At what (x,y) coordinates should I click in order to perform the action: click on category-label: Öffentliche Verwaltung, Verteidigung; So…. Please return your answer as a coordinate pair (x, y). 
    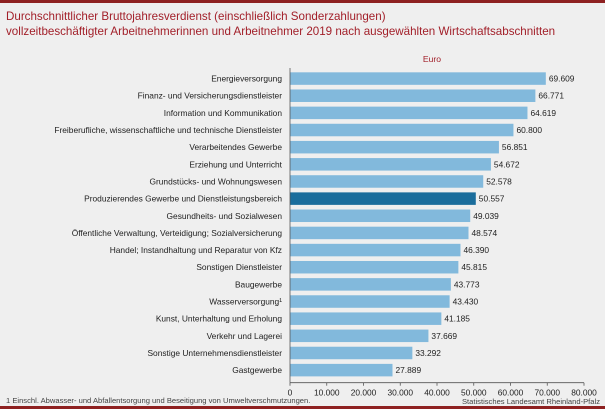
    Looking at the image, I should click on (177, 233).